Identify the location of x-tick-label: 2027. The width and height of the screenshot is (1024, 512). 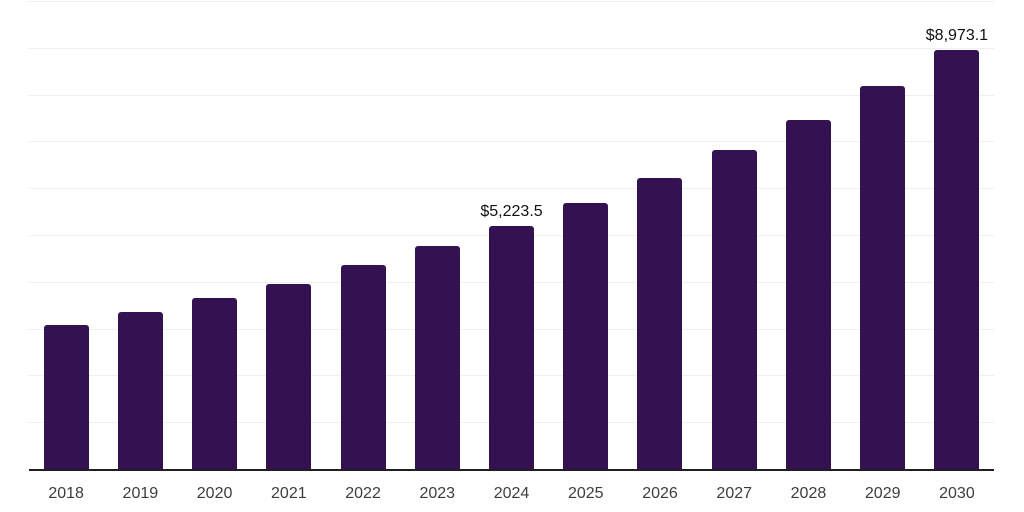
(734, 493).